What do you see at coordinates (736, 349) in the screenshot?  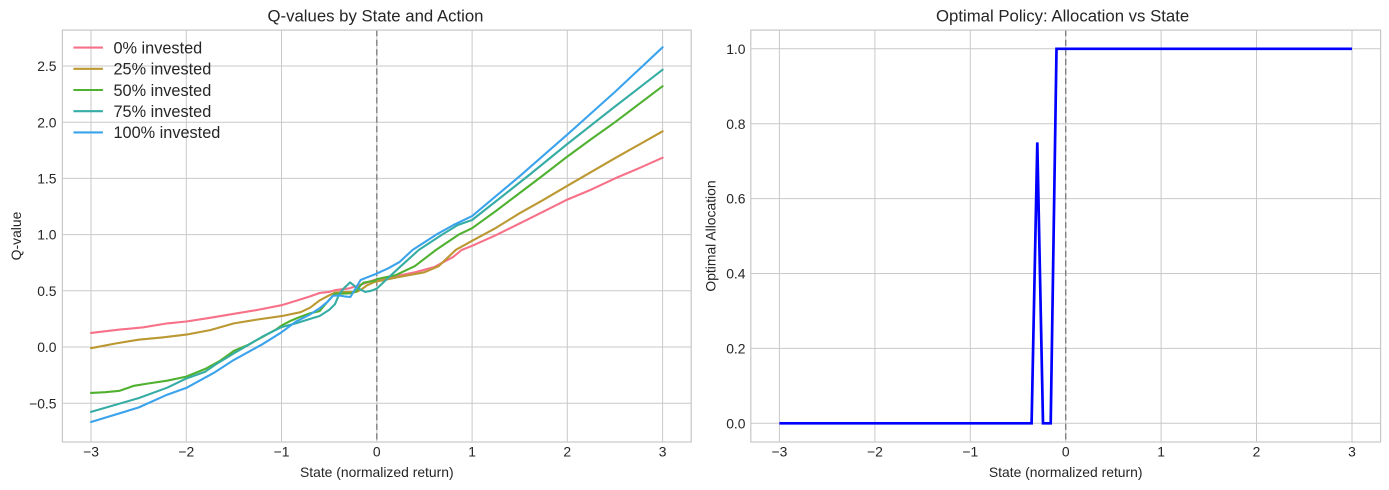 I see `svg-text: 0.2` at bounding box center [736, 349].